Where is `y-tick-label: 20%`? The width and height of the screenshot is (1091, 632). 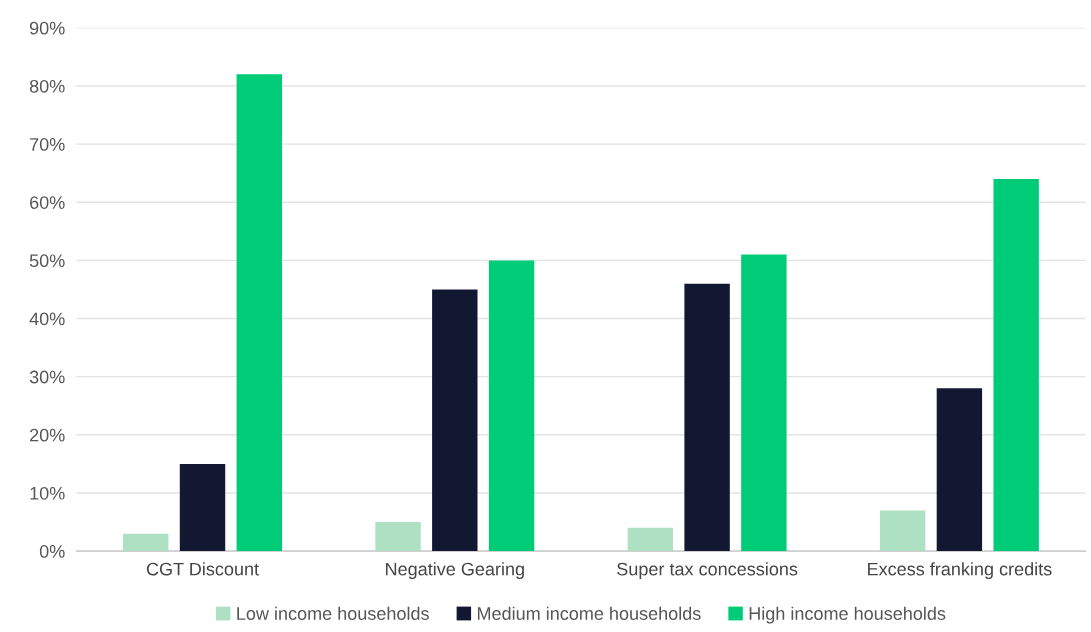 y-tick-label: 20% is located at coordinates (47, 435).